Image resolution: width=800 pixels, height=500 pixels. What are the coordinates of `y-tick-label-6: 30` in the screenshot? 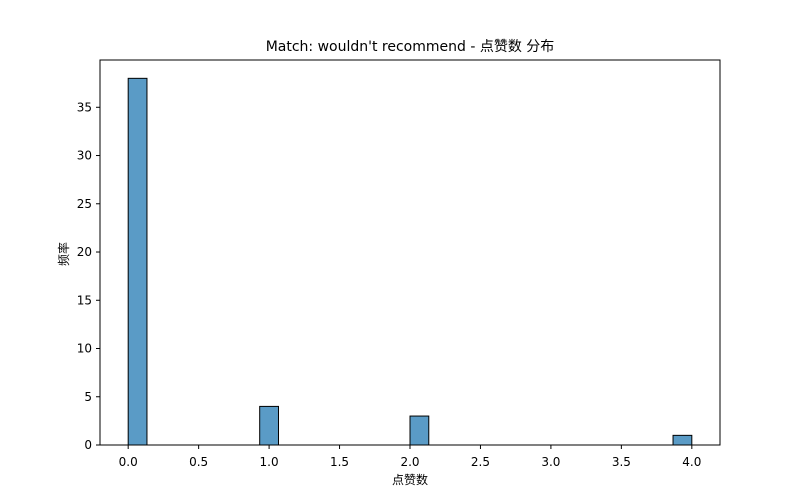 It's located at (84, 156).